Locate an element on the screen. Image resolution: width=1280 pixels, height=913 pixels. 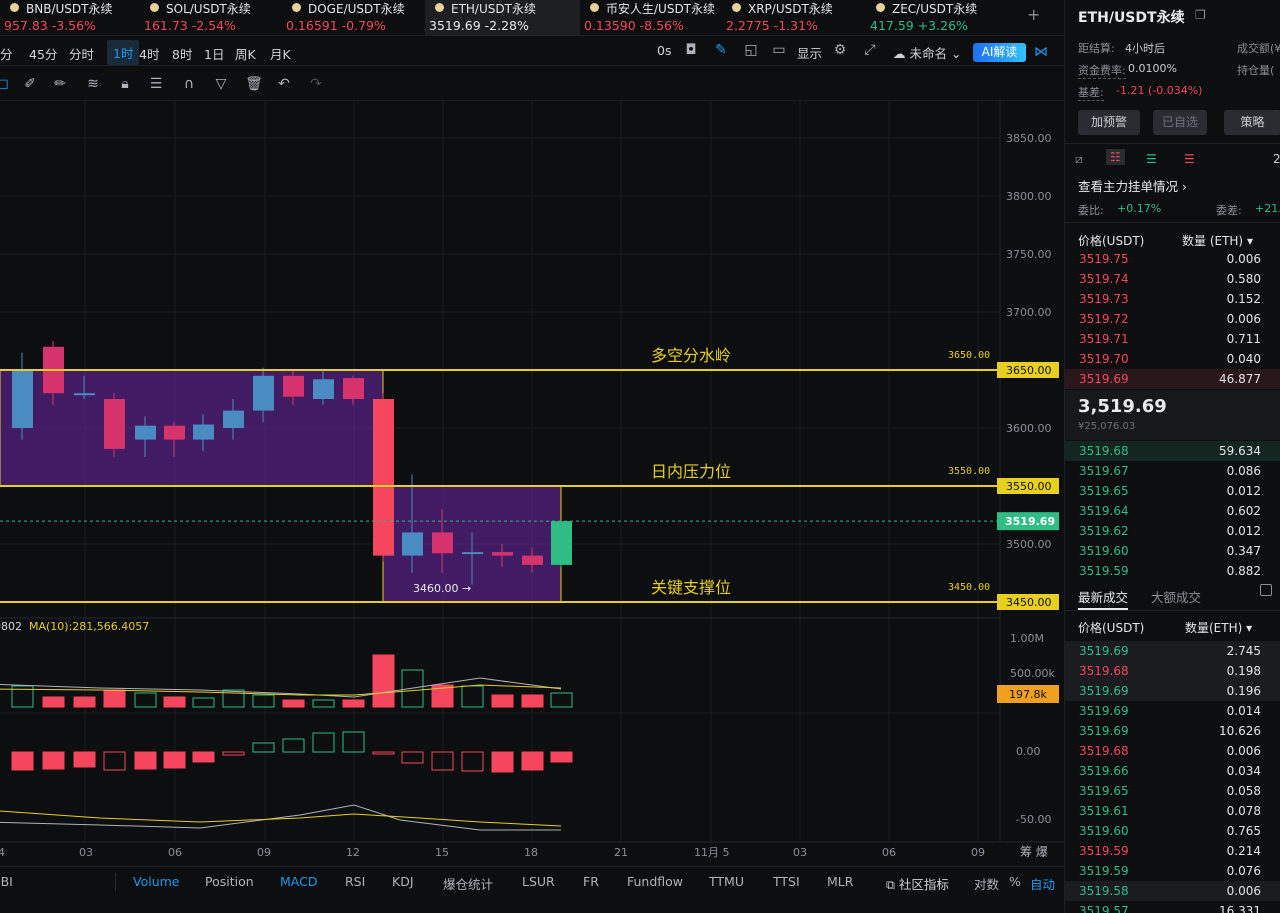
timeframe-6: 1日 is located at coordinates (214, 54).